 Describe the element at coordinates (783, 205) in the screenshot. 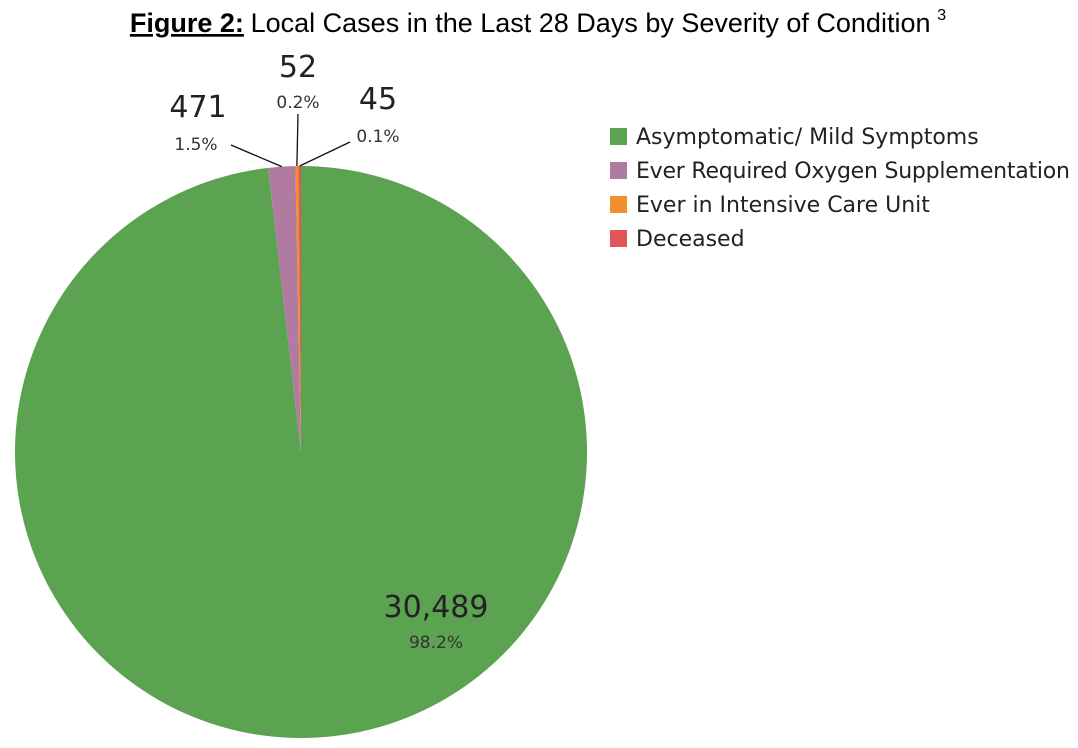

I see `legend-label-ever-in-intensive-care-unit: Ever in Intensive Care Unit` at that location.